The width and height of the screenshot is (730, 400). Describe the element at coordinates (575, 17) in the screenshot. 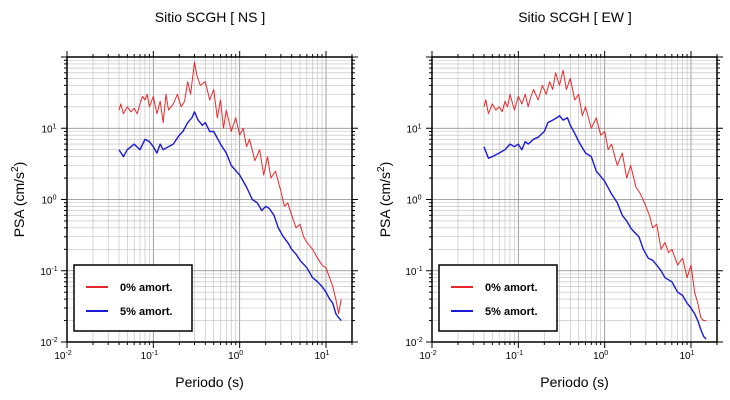

I see `chart-title: Sitio SCGH [ EW ]` at that location.